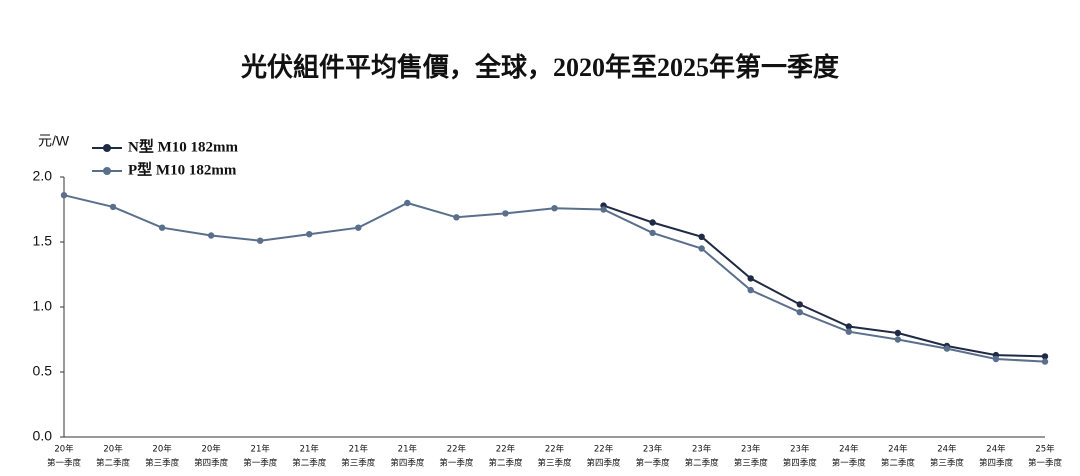 The image size is (1080, 476). I want to click on y-tick-label: 0.0, so click(43, 436).